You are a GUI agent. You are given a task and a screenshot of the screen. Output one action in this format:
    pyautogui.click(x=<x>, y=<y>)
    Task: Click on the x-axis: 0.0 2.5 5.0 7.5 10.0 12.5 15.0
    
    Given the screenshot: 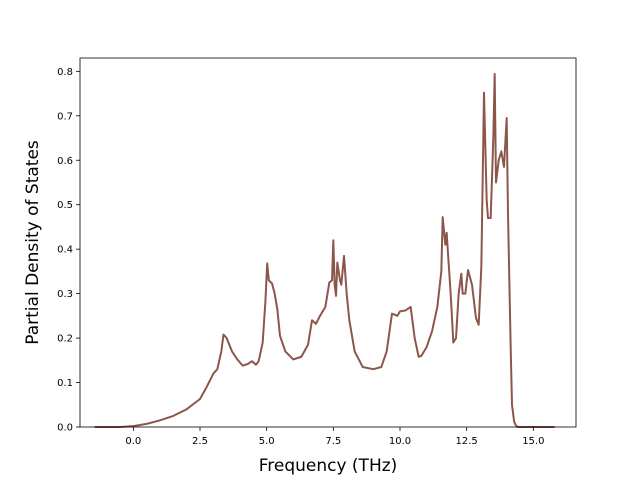 What is the action you would take?
    pyautogui.click(x=334, y=437)
    